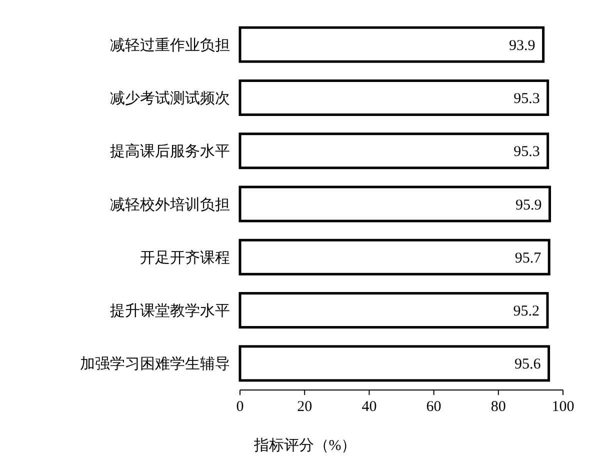  I want to click on y-tick-label: 减少考试测试频次, so click(170, 98).